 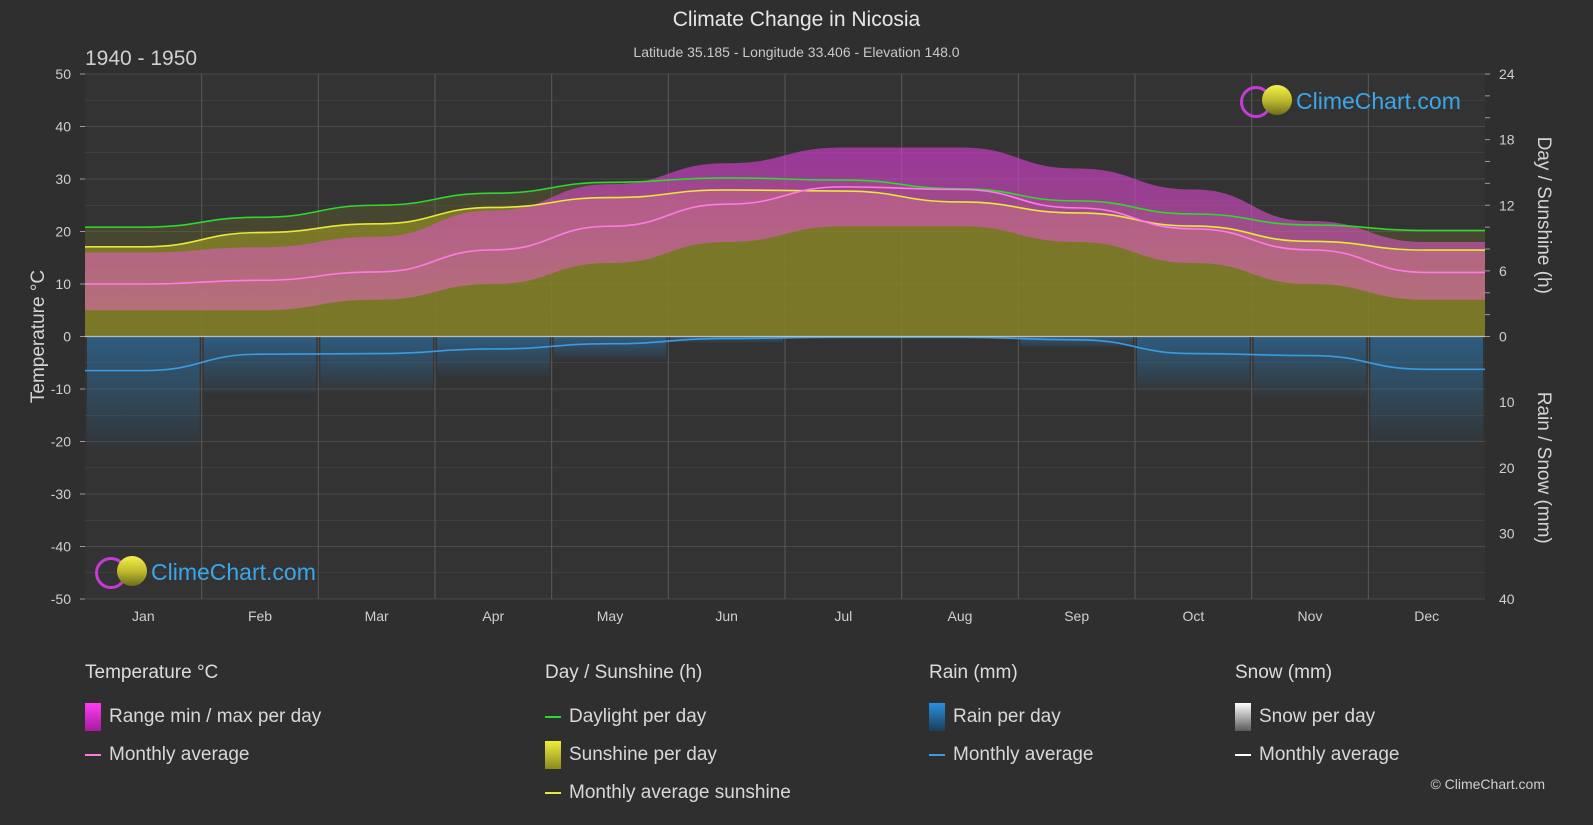 I want to click on right-top-tick-label: 12, so click(x=1507, y=205).